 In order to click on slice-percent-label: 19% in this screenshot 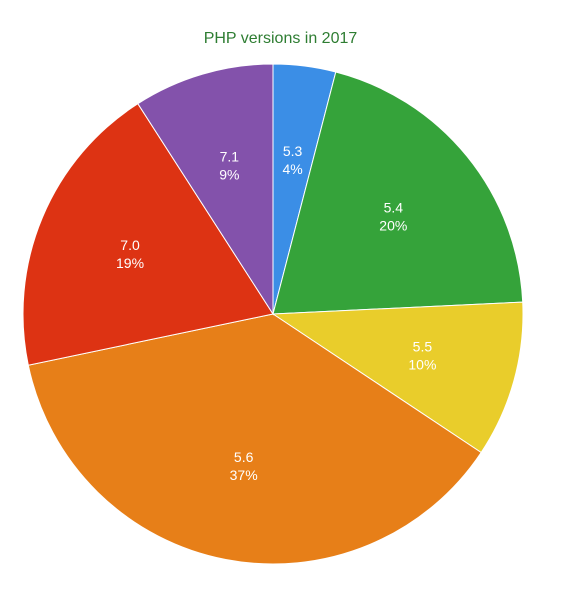, I will do `click(130, 263)`.